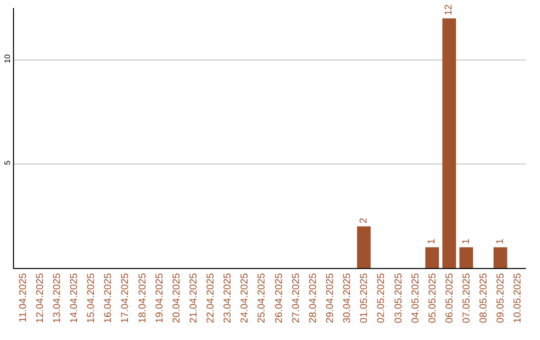  What do you see at coordinates (432, 298) in the screenshot?
I see `x-tick-label: 05.05.2025` at bounding box center [432, 298].